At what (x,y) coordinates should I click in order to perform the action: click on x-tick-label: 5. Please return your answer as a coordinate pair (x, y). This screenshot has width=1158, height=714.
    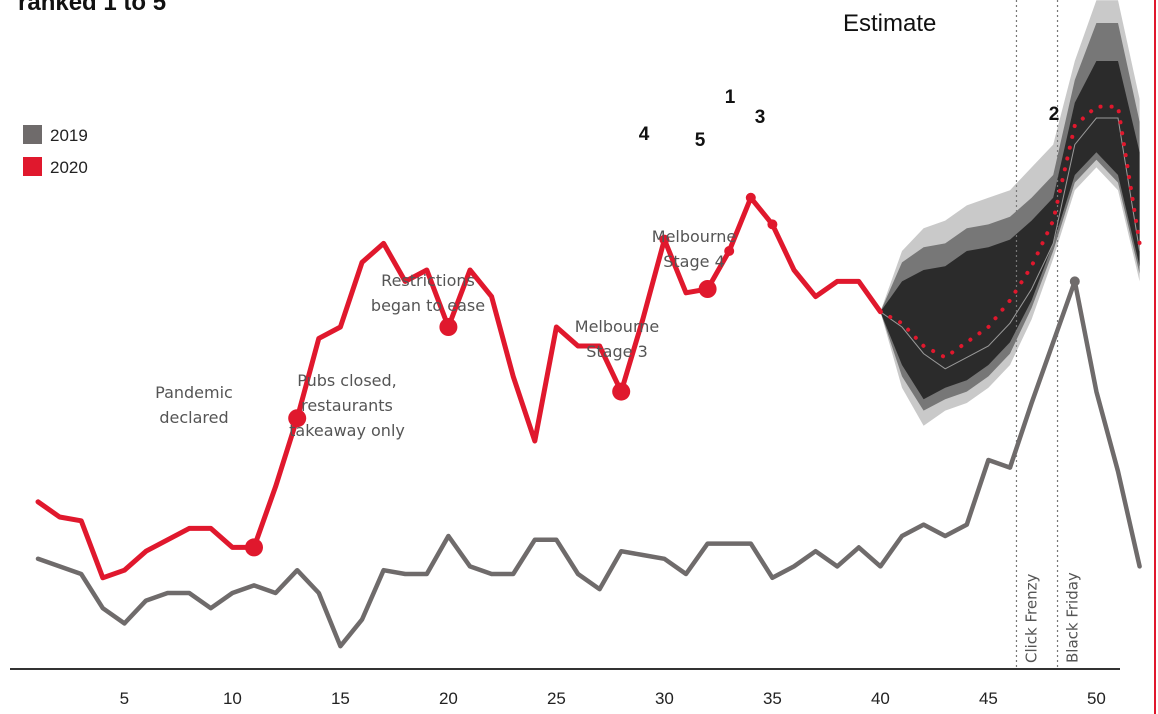
    Looking at the image, I should click on (124, 698).